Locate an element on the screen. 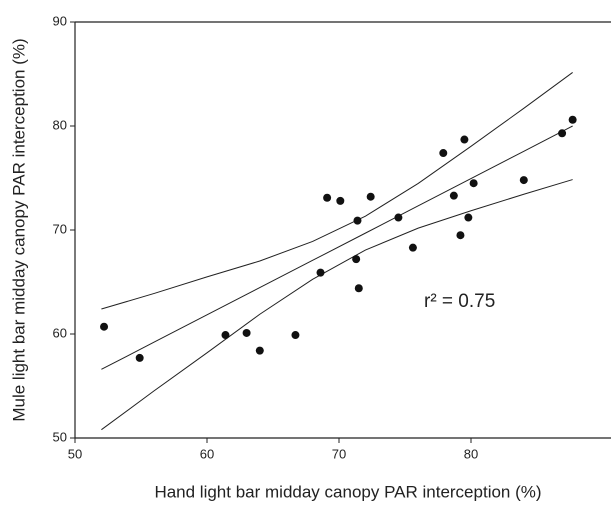 Image resolution: width=611 pixels, height=506 pixels. x-tick-label: 50 is located at coordinates (75, 453).